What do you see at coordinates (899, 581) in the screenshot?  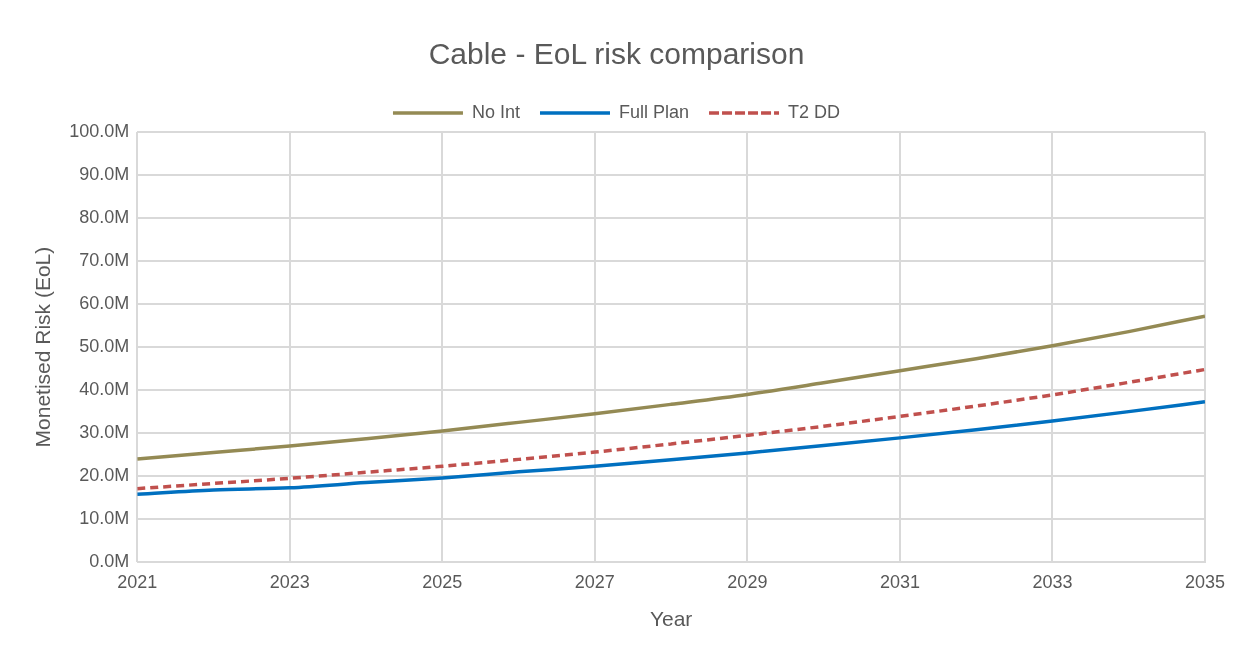 I see `x-tick-label: 2031` at bounding box center [899, 581].